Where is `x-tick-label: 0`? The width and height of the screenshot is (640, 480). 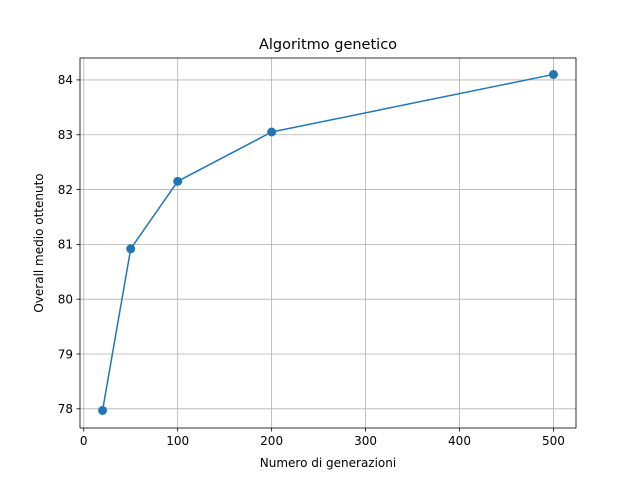
x-tick-label: 0 is located at coordinates (84, 441).